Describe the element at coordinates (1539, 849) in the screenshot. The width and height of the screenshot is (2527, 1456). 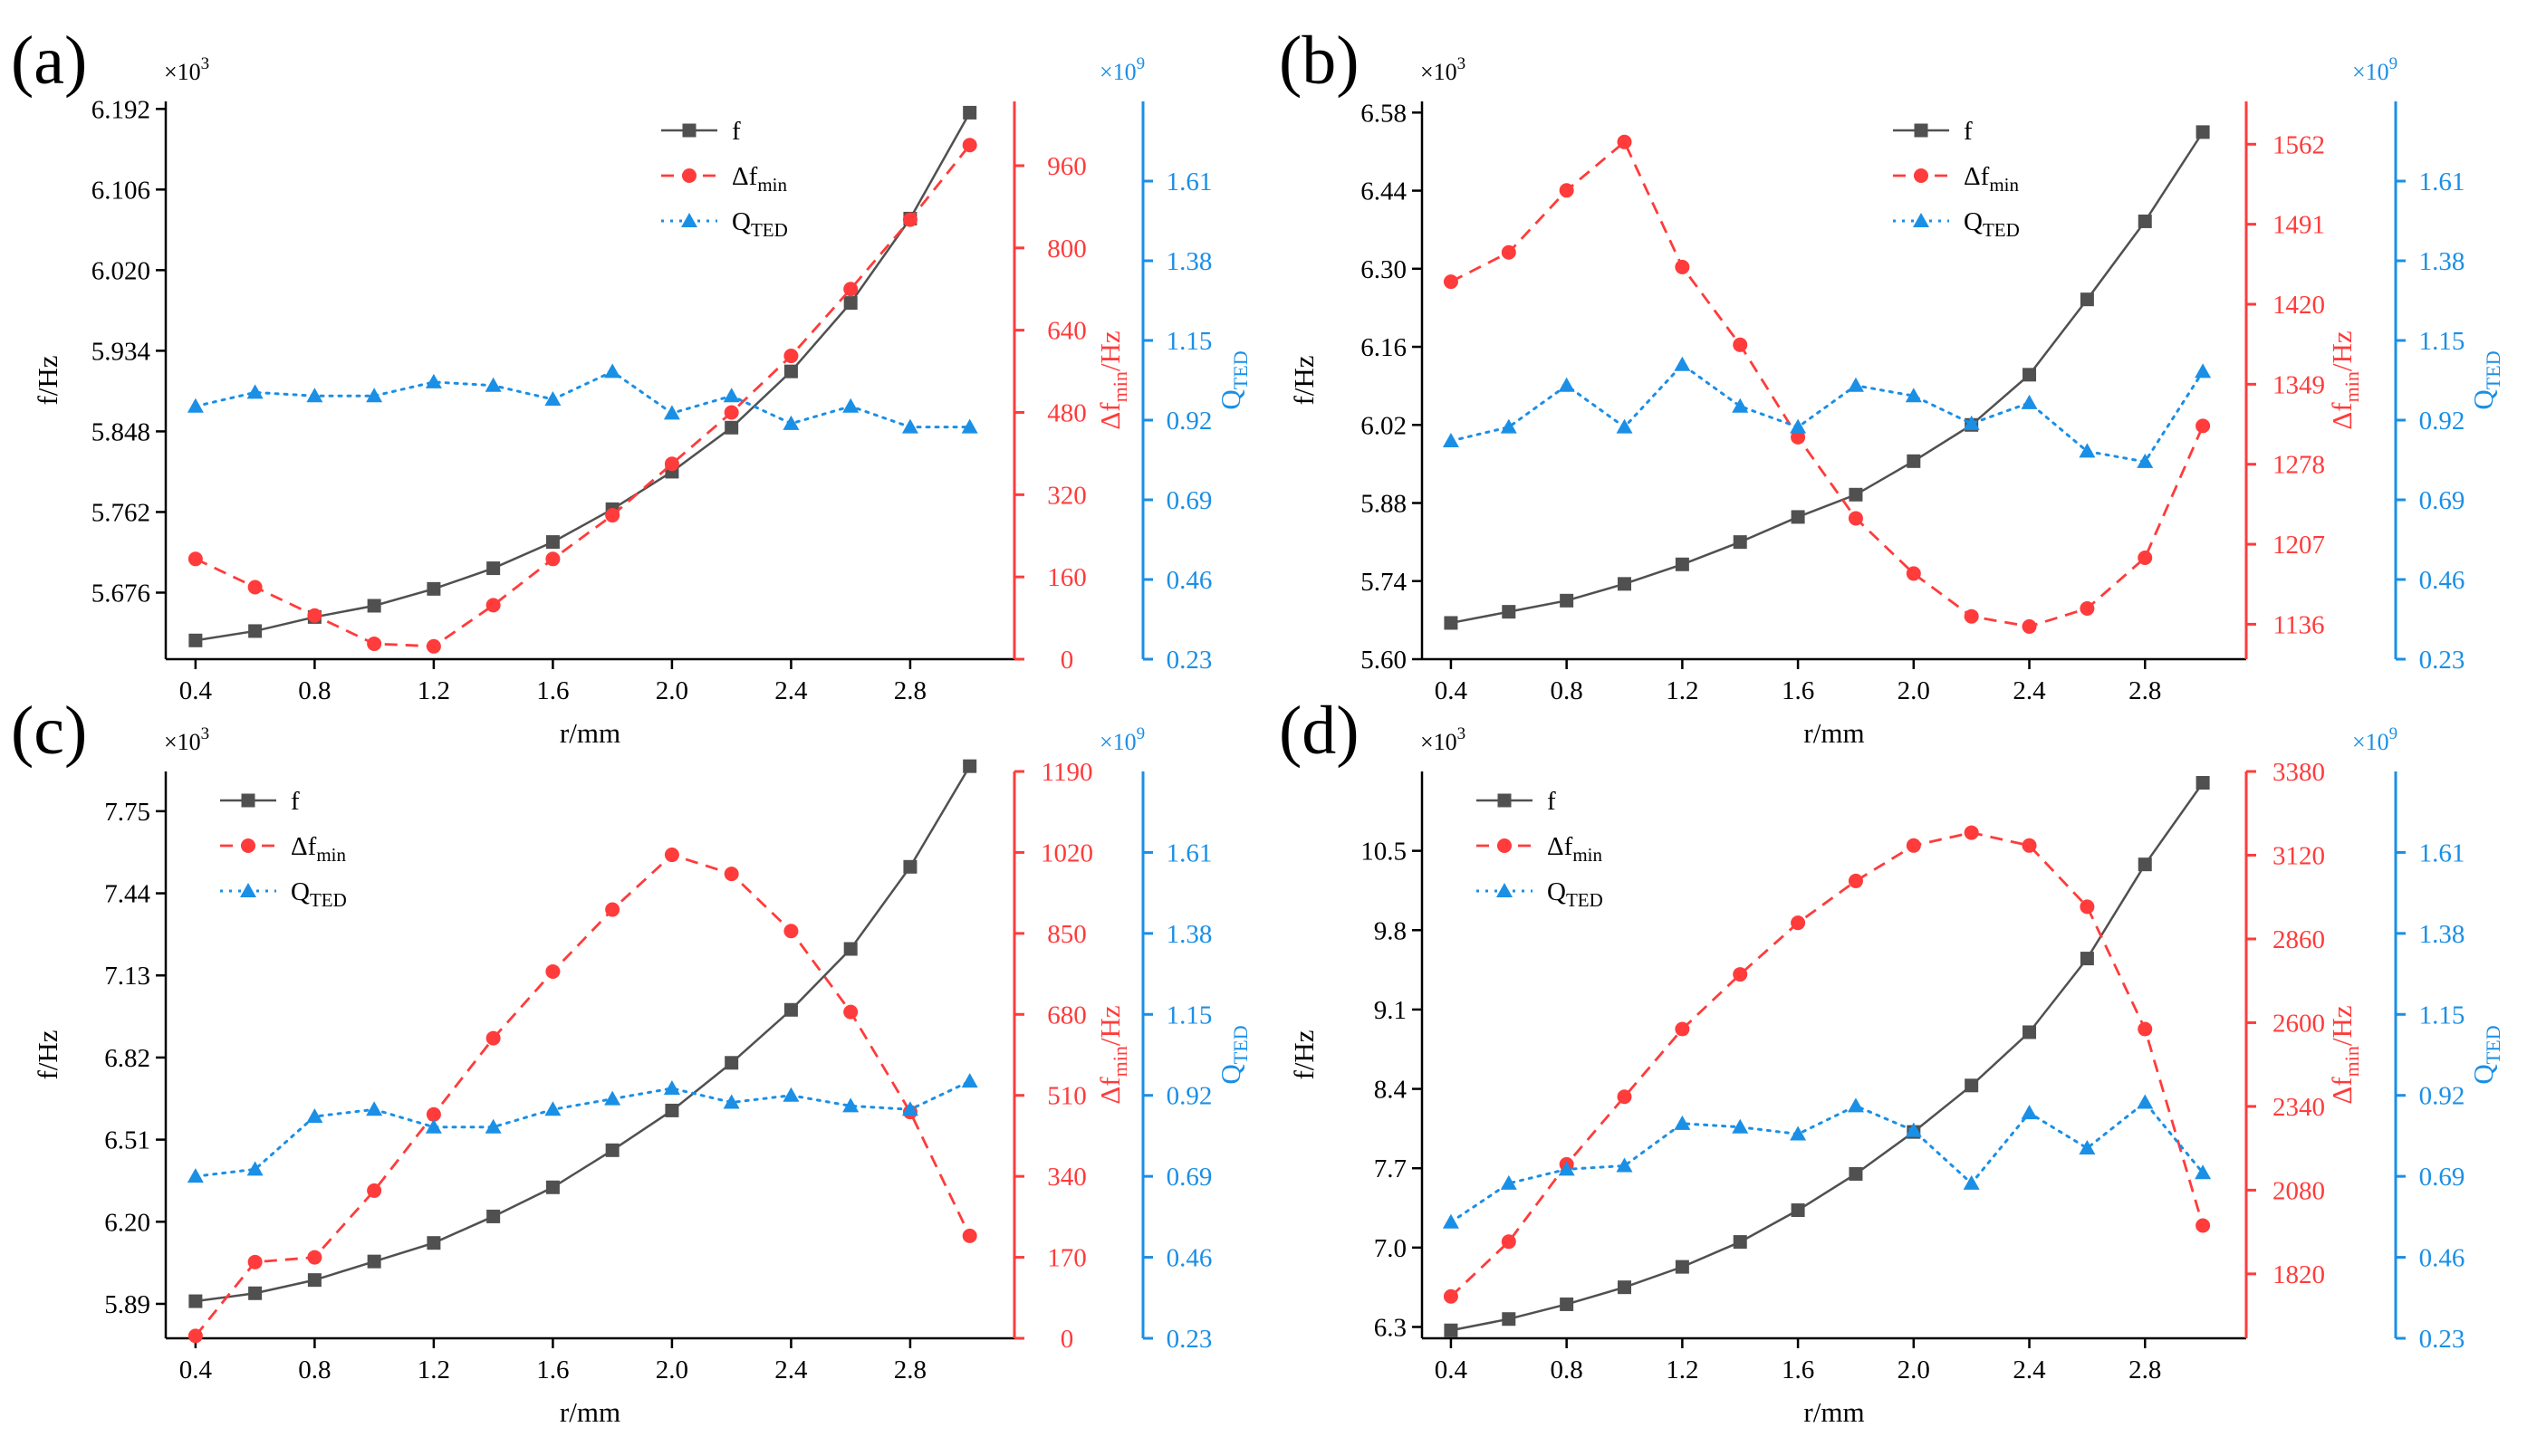
I see `legend: f Δfmin QTED` at that location.